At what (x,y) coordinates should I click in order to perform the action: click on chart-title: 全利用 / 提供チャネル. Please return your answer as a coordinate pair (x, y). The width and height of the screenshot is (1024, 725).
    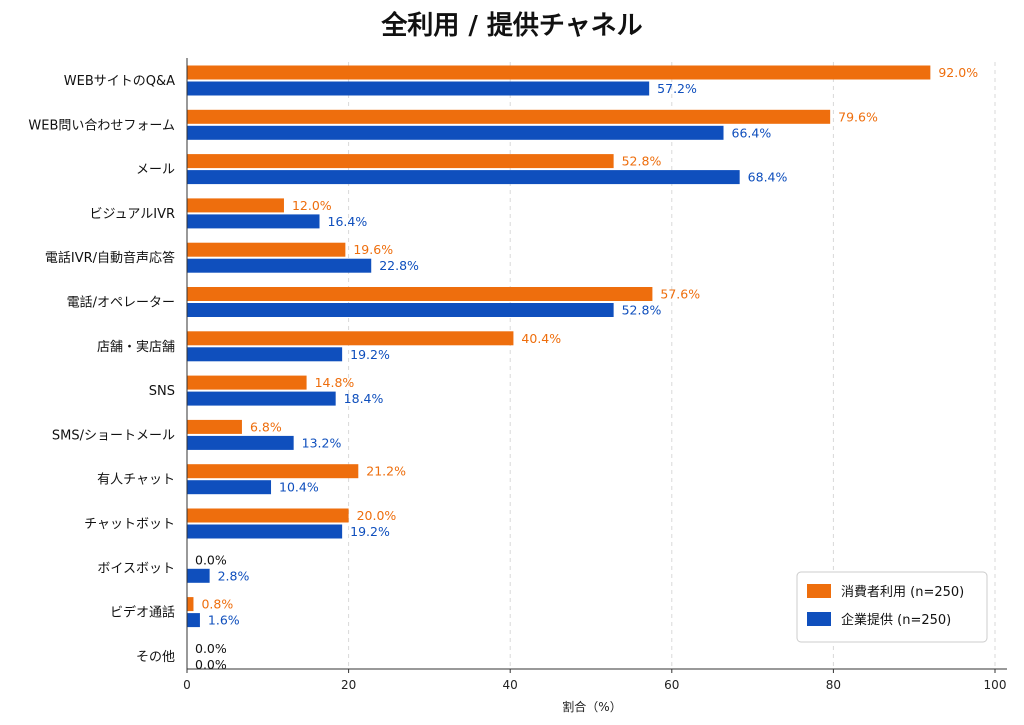
    Looking at the image, I should click on (511, 25).